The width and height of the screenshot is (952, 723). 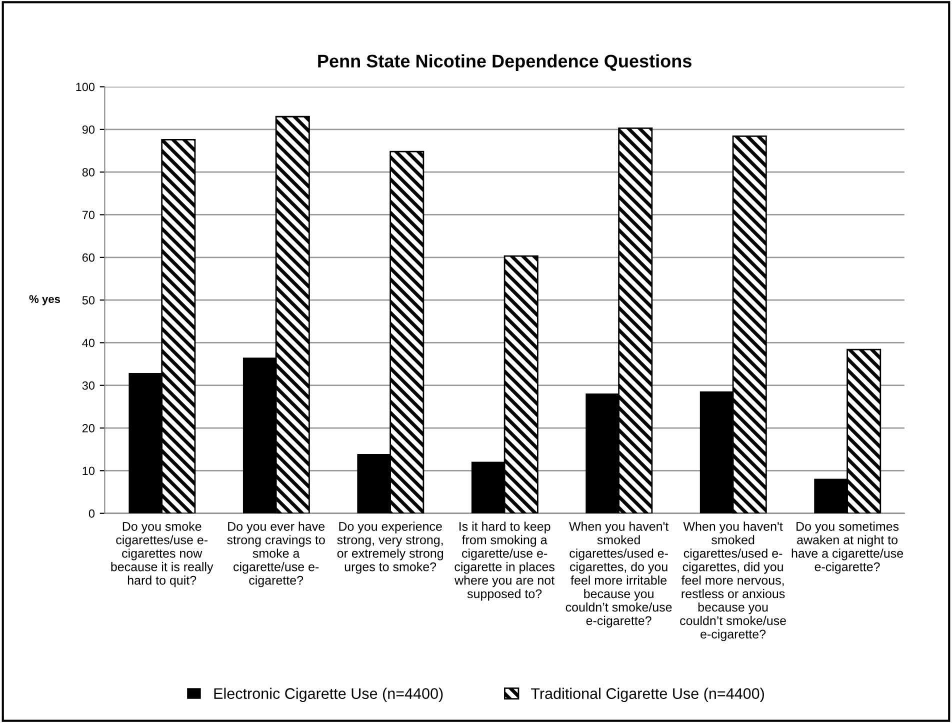 What do you see at coordinates (328, 695) in the screenshot?
I see `legend-label: Electronic Cigarette Use (n=4400)` at bounding box center [328, 695].